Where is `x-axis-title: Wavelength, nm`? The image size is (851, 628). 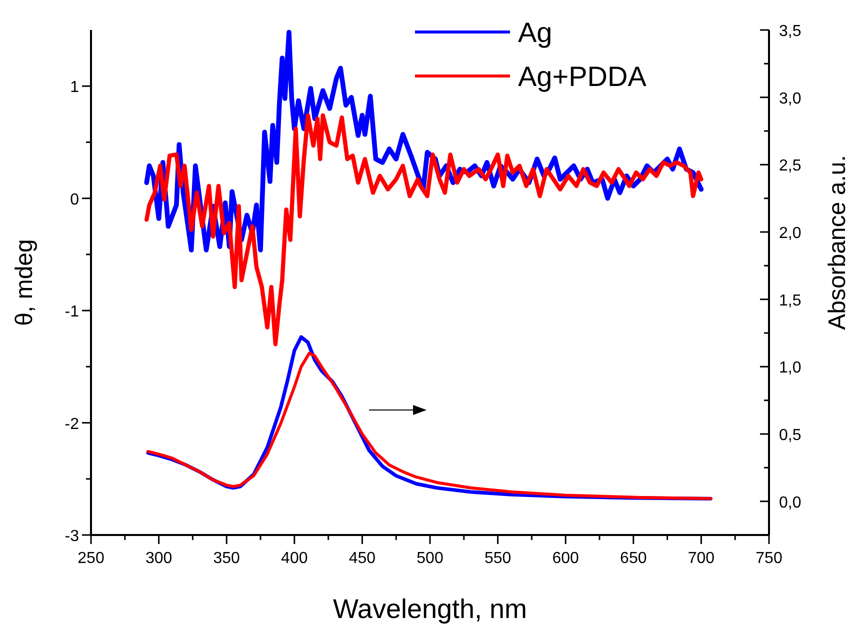 x-axis-title: Wavelength, nm is located at coordinates (430, 609).